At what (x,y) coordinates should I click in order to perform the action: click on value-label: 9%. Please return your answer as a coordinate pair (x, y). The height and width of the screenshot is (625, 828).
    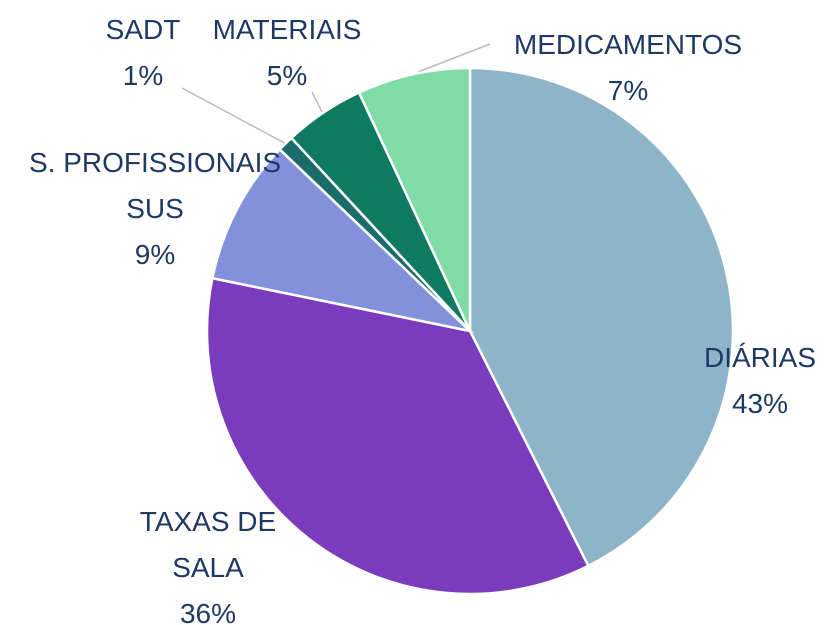
    Looking at the image, I should click on (155, 254).